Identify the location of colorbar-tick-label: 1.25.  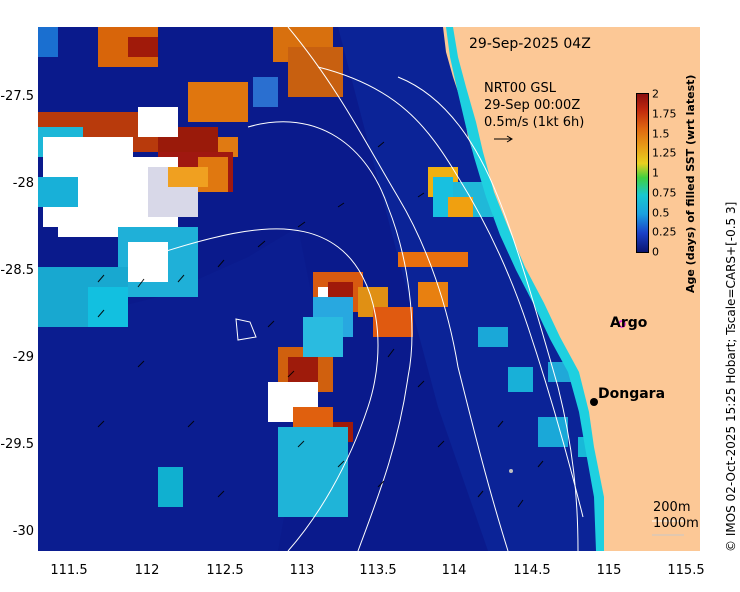
(664, 153).